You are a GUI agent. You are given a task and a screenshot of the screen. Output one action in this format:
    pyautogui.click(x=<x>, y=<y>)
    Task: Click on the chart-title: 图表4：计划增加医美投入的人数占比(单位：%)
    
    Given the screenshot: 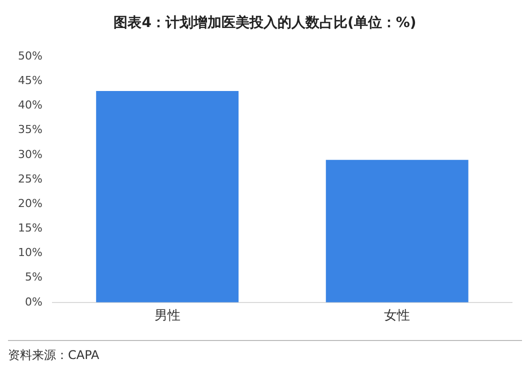 What is the action you would take?
    pyautogui.click(x=265, y=23)
    